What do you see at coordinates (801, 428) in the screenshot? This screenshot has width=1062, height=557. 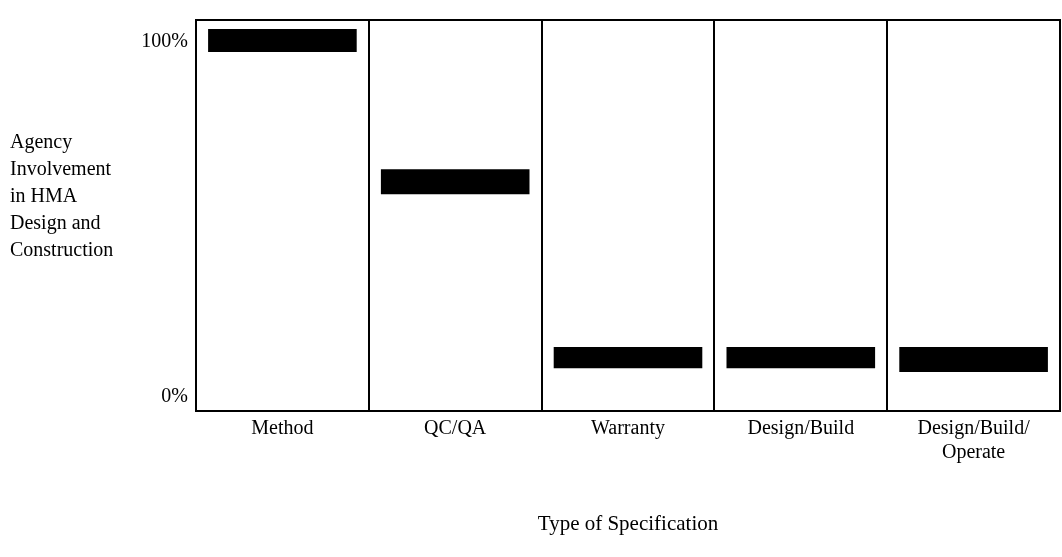 I see `x-tick-label: Design/Build` at bounding box center [801, 428].